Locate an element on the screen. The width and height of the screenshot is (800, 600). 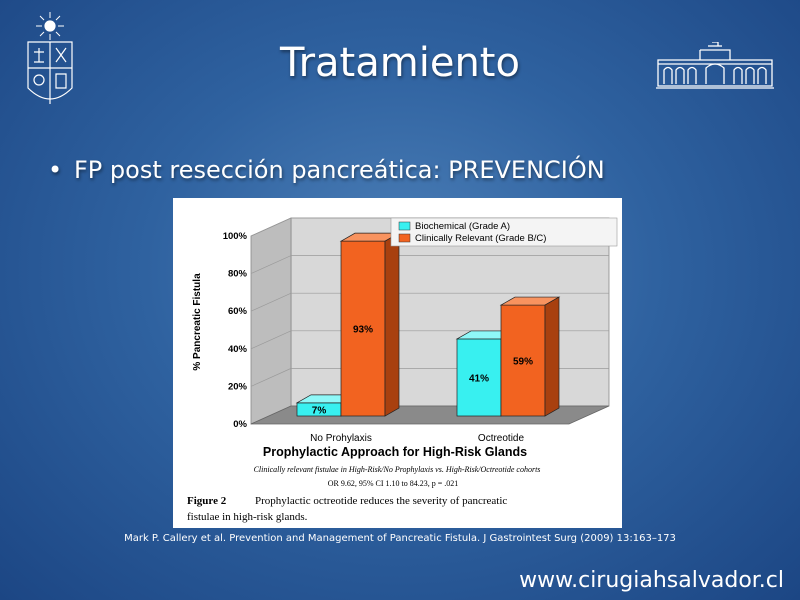
hospital-building-logo is located at coordinates (715, 65).